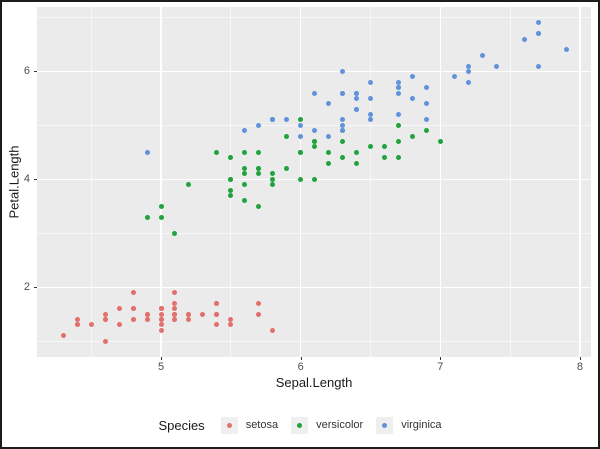 Image resolution: width=600 pixels, height=449 pixels. I want to click on y-gridline-major, so click(314, 71).